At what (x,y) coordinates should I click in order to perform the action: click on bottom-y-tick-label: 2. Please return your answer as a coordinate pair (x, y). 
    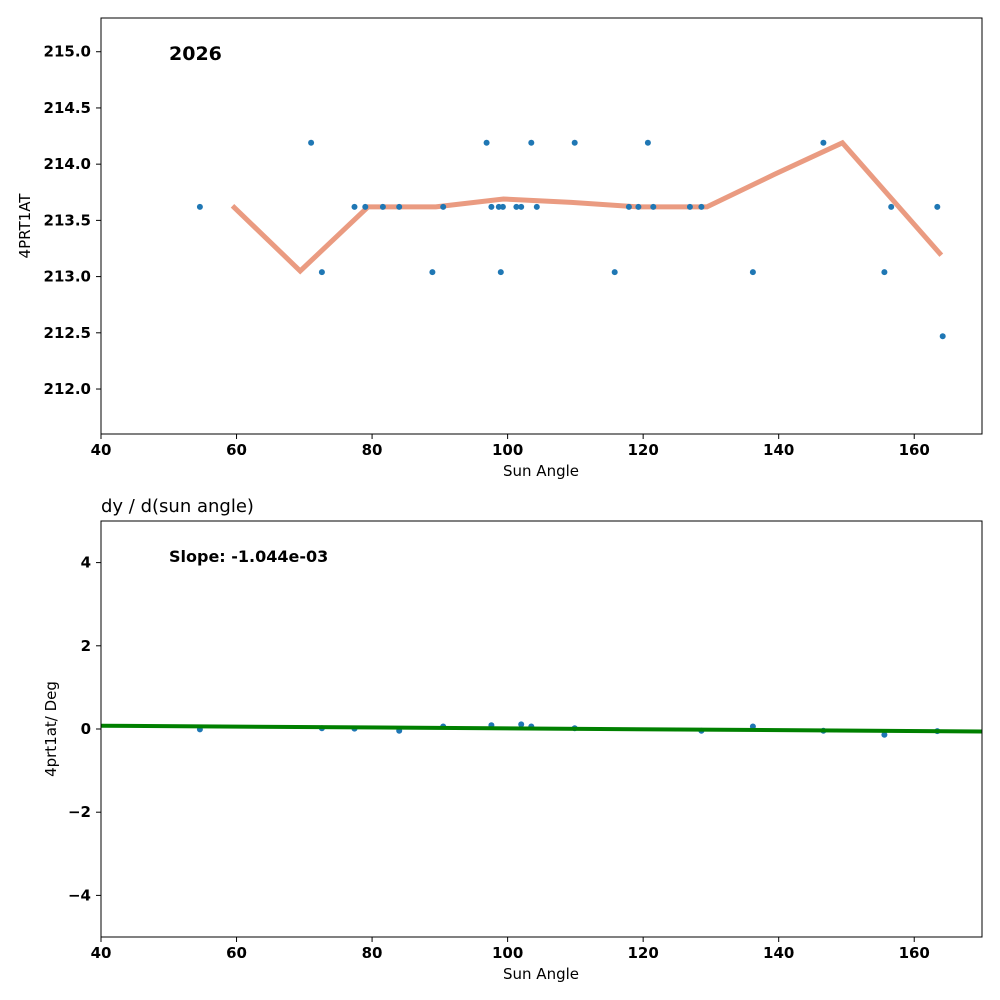
    Looking at the image, I should click on (86, 646).